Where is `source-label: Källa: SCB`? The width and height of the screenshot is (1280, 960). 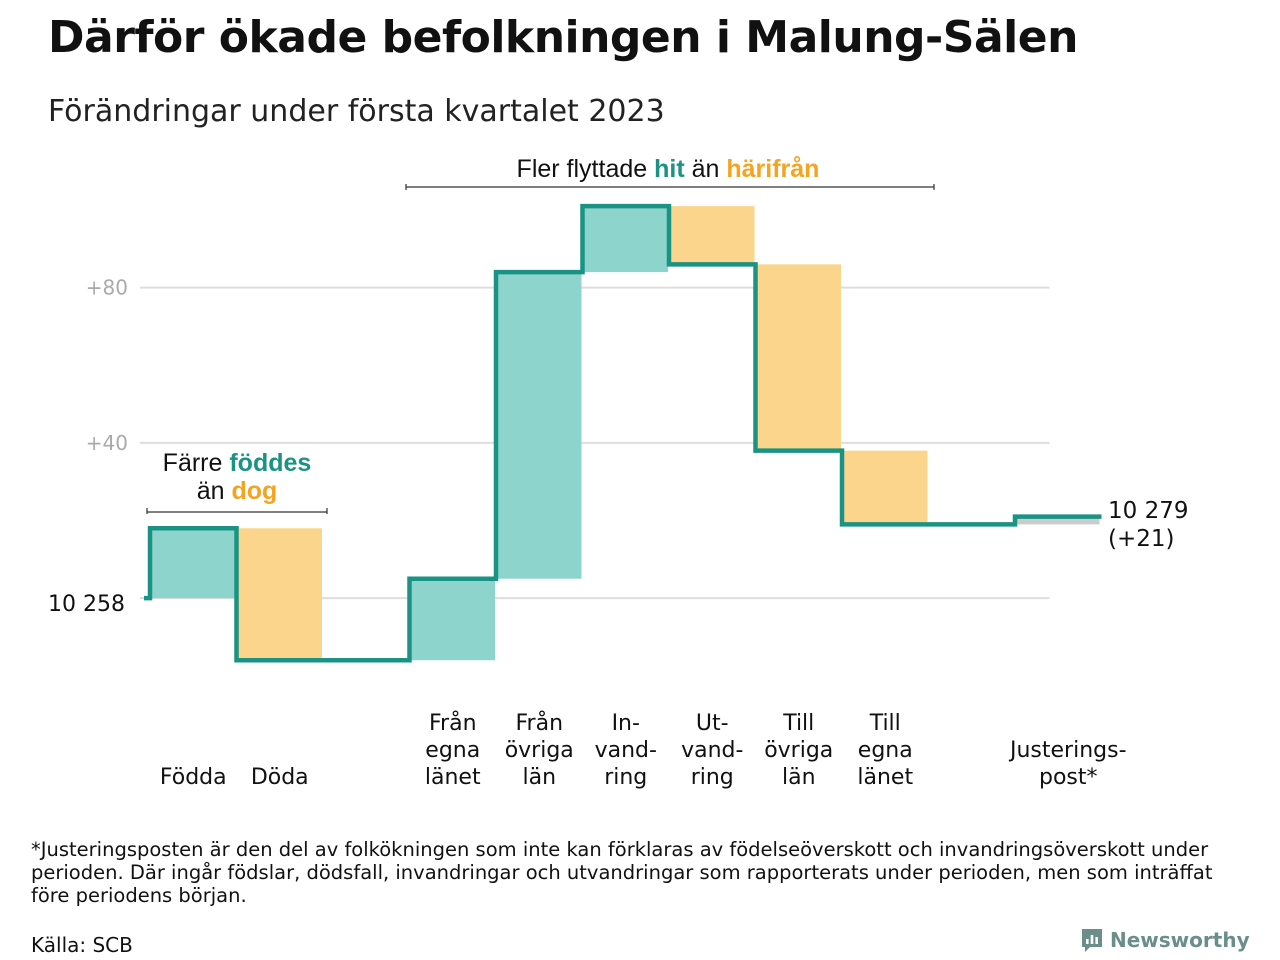 source-label: Källa: SCB is located at coordinates (82, 945).